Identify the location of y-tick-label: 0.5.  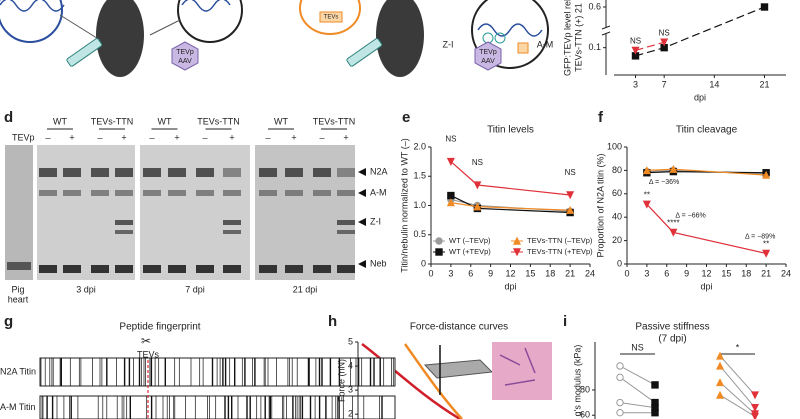
(419, 234).